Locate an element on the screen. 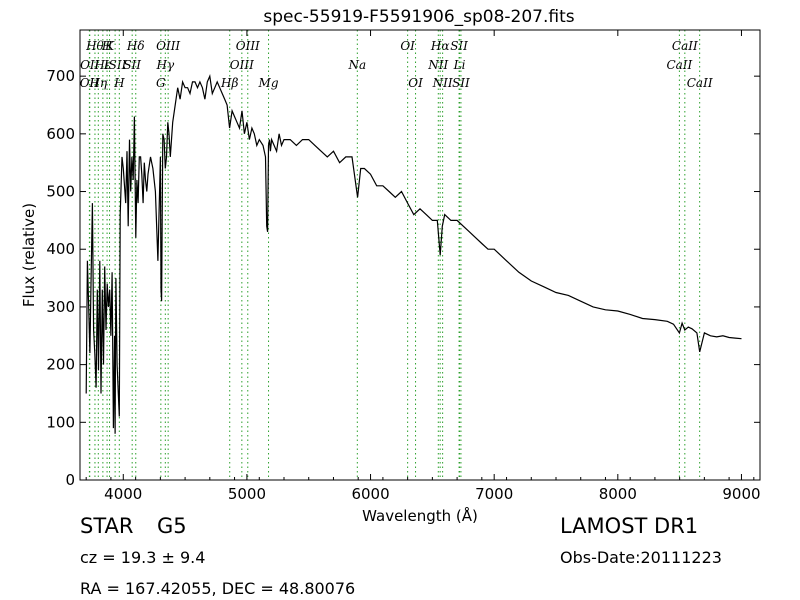 This screenshot has height=600, width=800. spectral-line-label: Mg is located at coordinates (268, 83).